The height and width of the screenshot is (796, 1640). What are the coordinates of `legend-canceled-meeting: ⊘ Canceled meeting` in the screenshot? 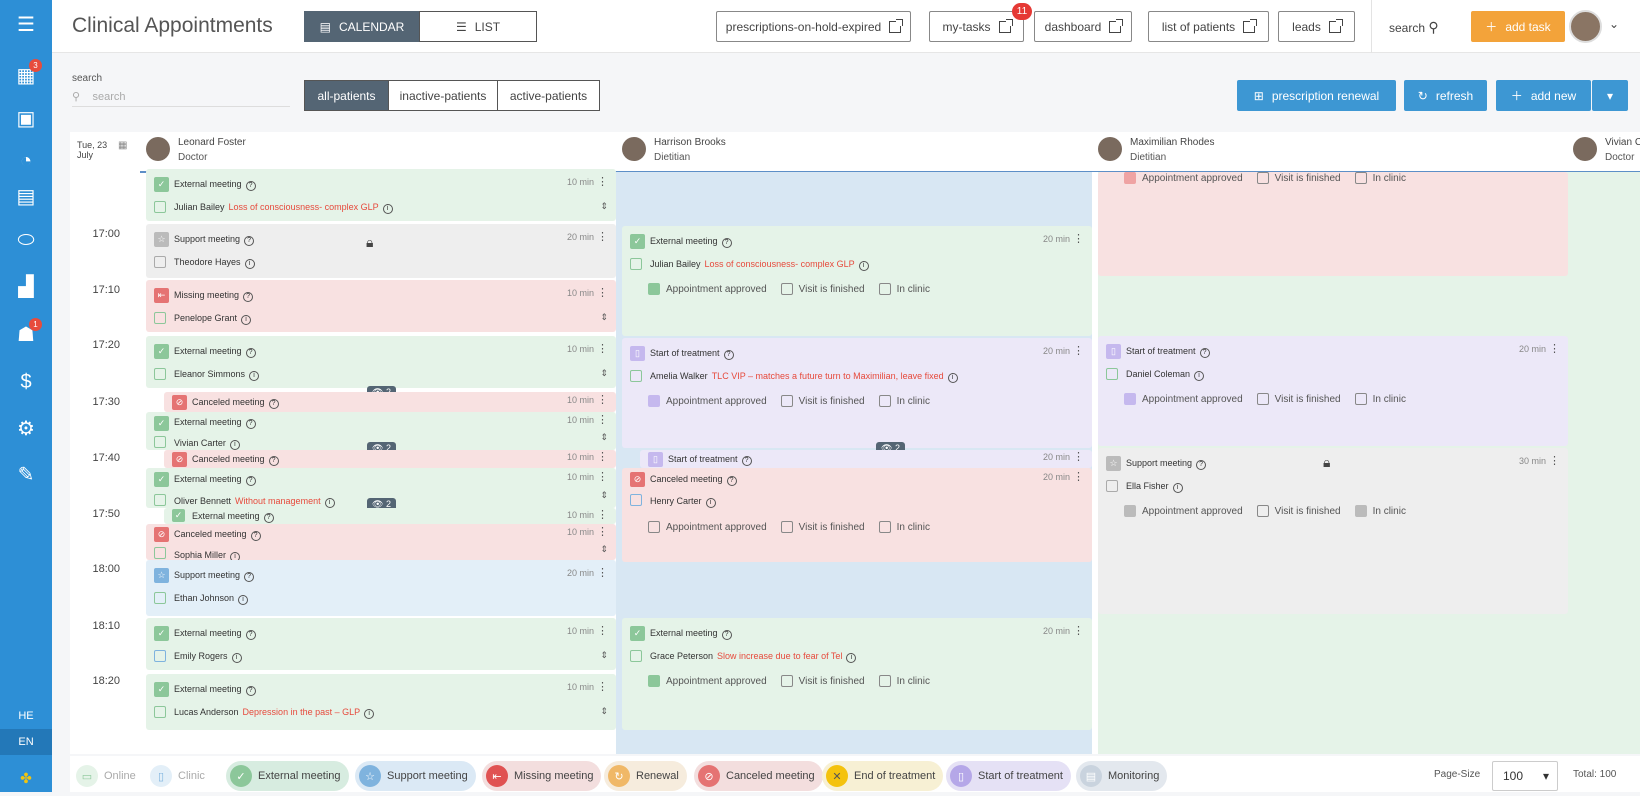 It's located at (758, 776).